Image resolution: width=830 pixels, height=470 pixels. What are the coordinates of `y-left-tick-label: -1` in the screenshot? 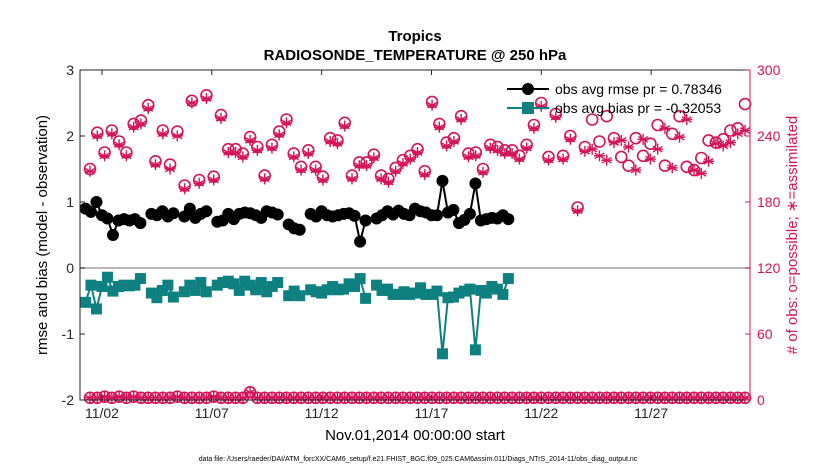 It's located at (68, 334).